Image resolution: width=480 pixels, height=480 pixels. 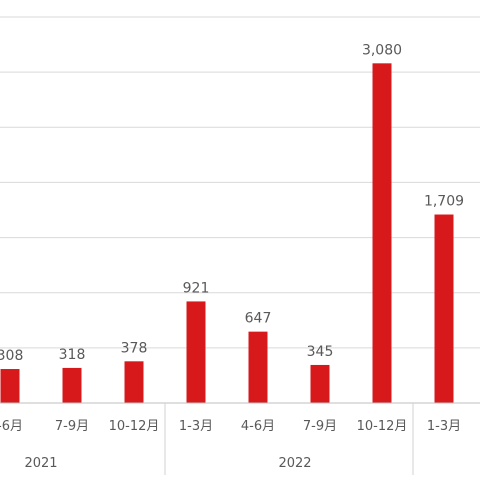 I want to click on value-label: 345, so click(x=320, y=352).